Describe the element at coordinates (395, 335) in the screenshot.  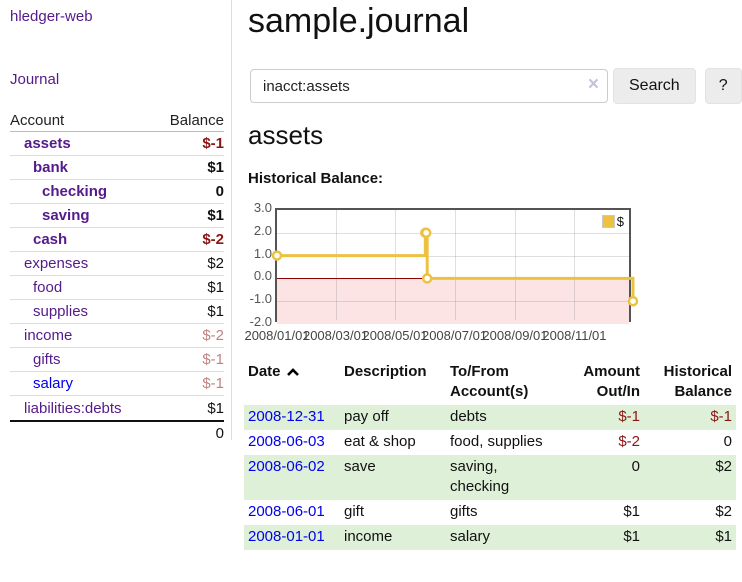
I see `x-axis-tick-label: 2008/05/01` at that location.